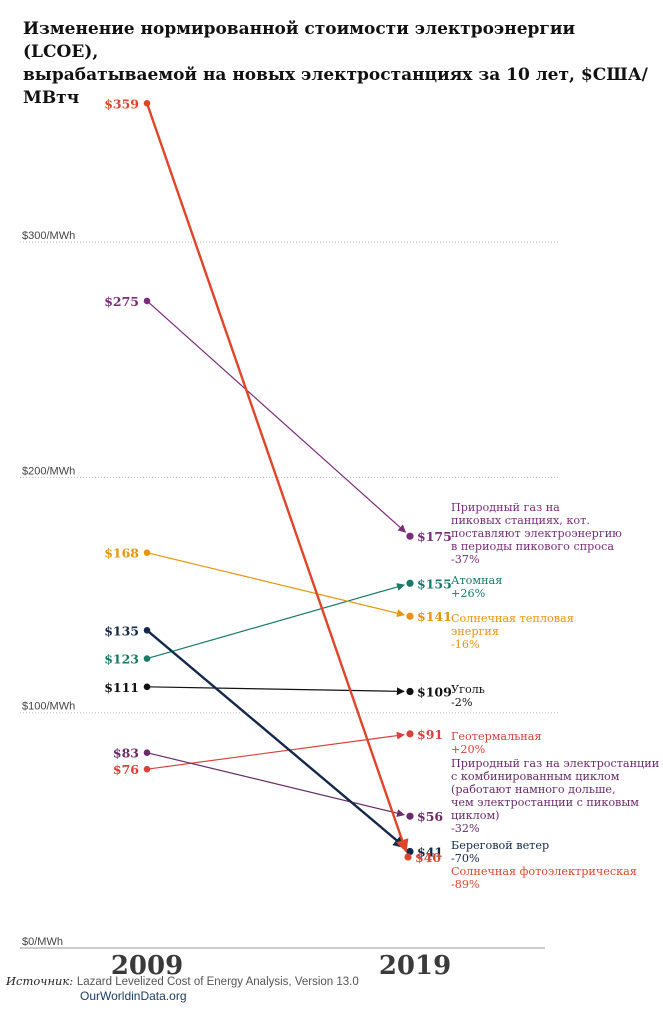 The image size is (663, 1024). I want to click on point-2009-nuclear, so click(147, 658).